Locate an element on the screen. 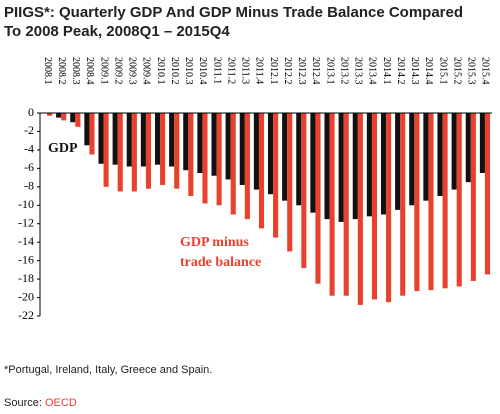 This screenshot has width=500, height=414. x-tick-label: 2009.1 is located at coordinates (103, 71).